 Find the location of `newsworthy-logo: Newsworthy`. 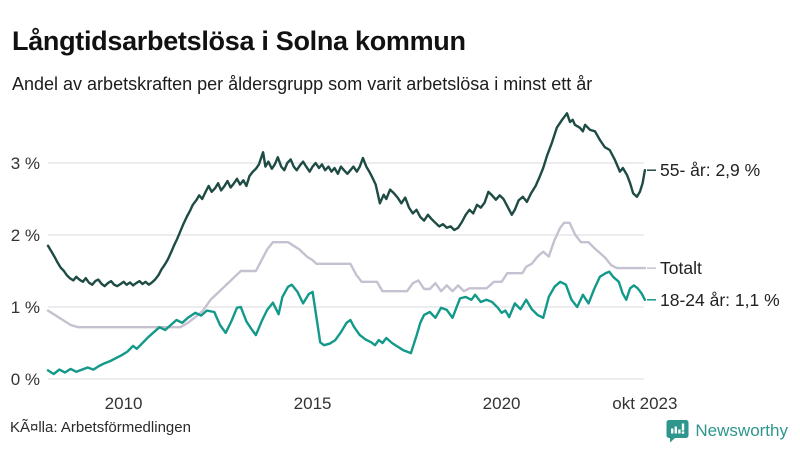

newsworthy-logo: Newsworthy is located at coordinates (727, 431).